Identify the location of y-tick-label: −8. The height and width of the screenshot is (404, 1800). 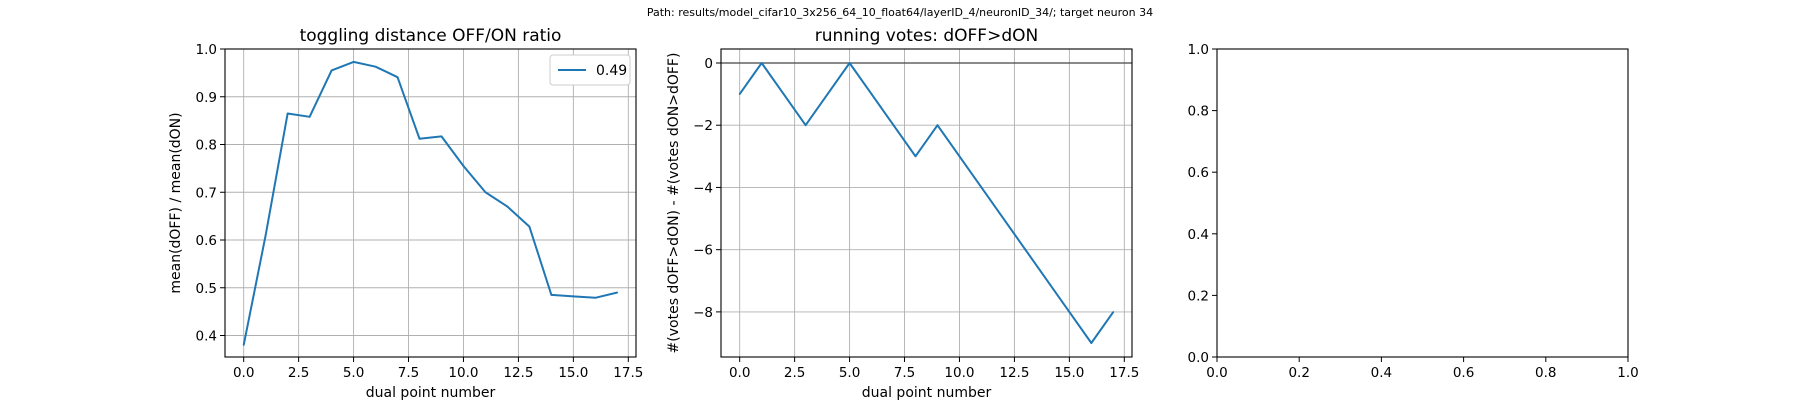
(703, 313).